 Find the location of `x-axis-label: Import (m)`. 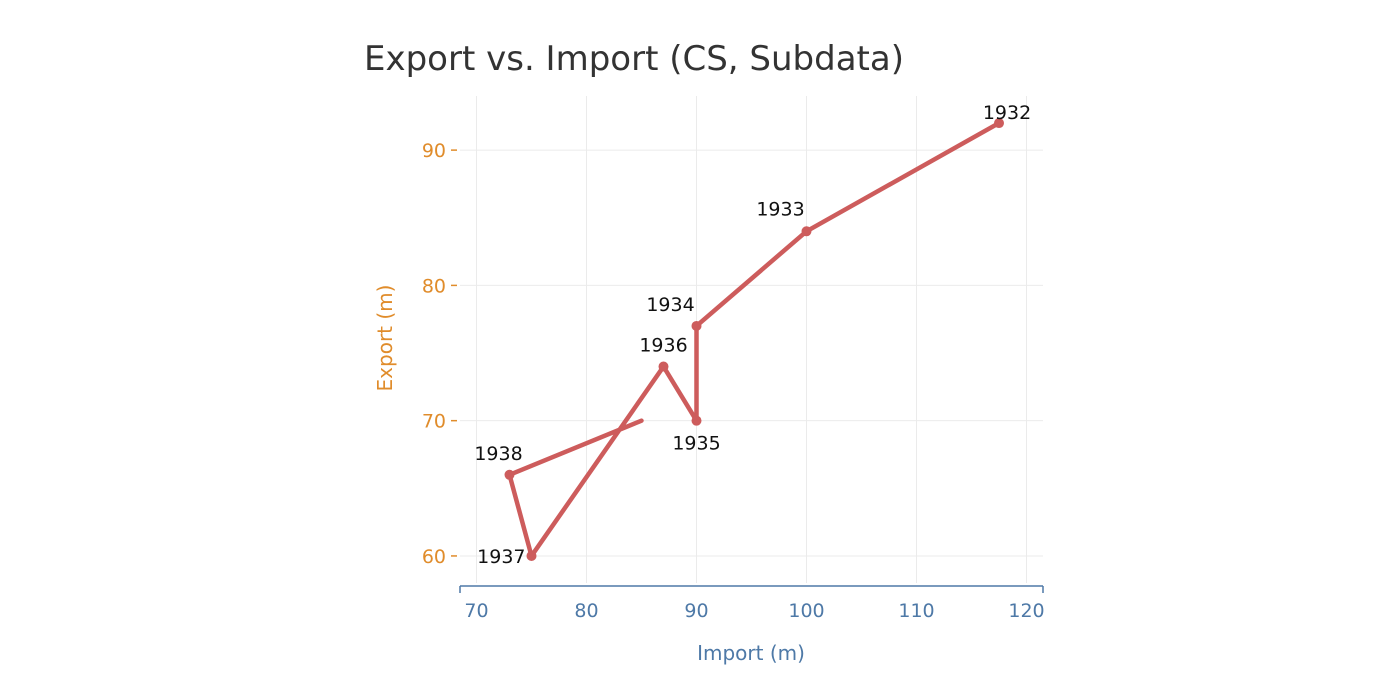

x-axis-label: Import (m) is located at coordinates (751, 653).